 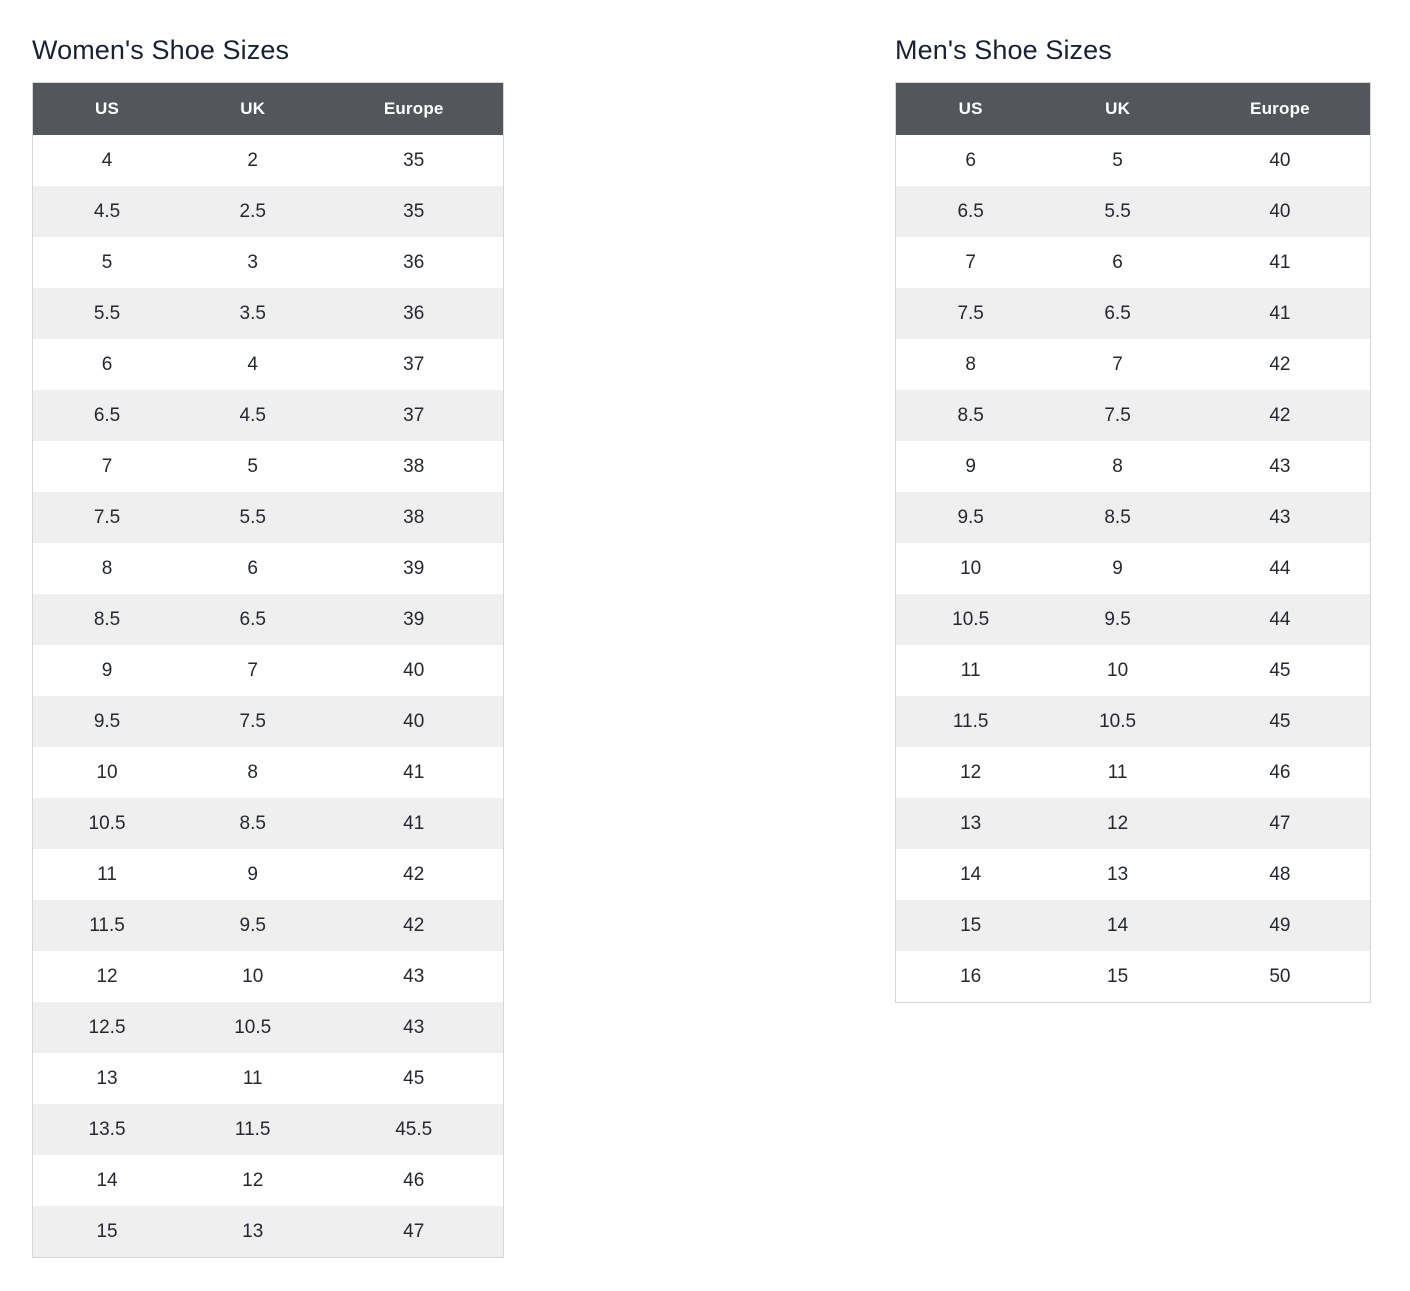 I want to click on table-row: 14 12 46, so click(x=268, y=1180).